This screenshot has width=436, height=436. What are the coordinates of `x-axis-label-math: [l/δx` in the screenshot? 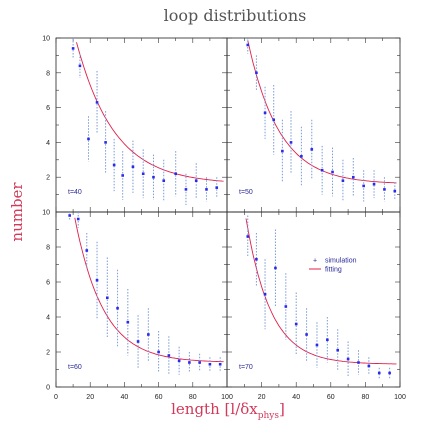 It's located at (242, 409).